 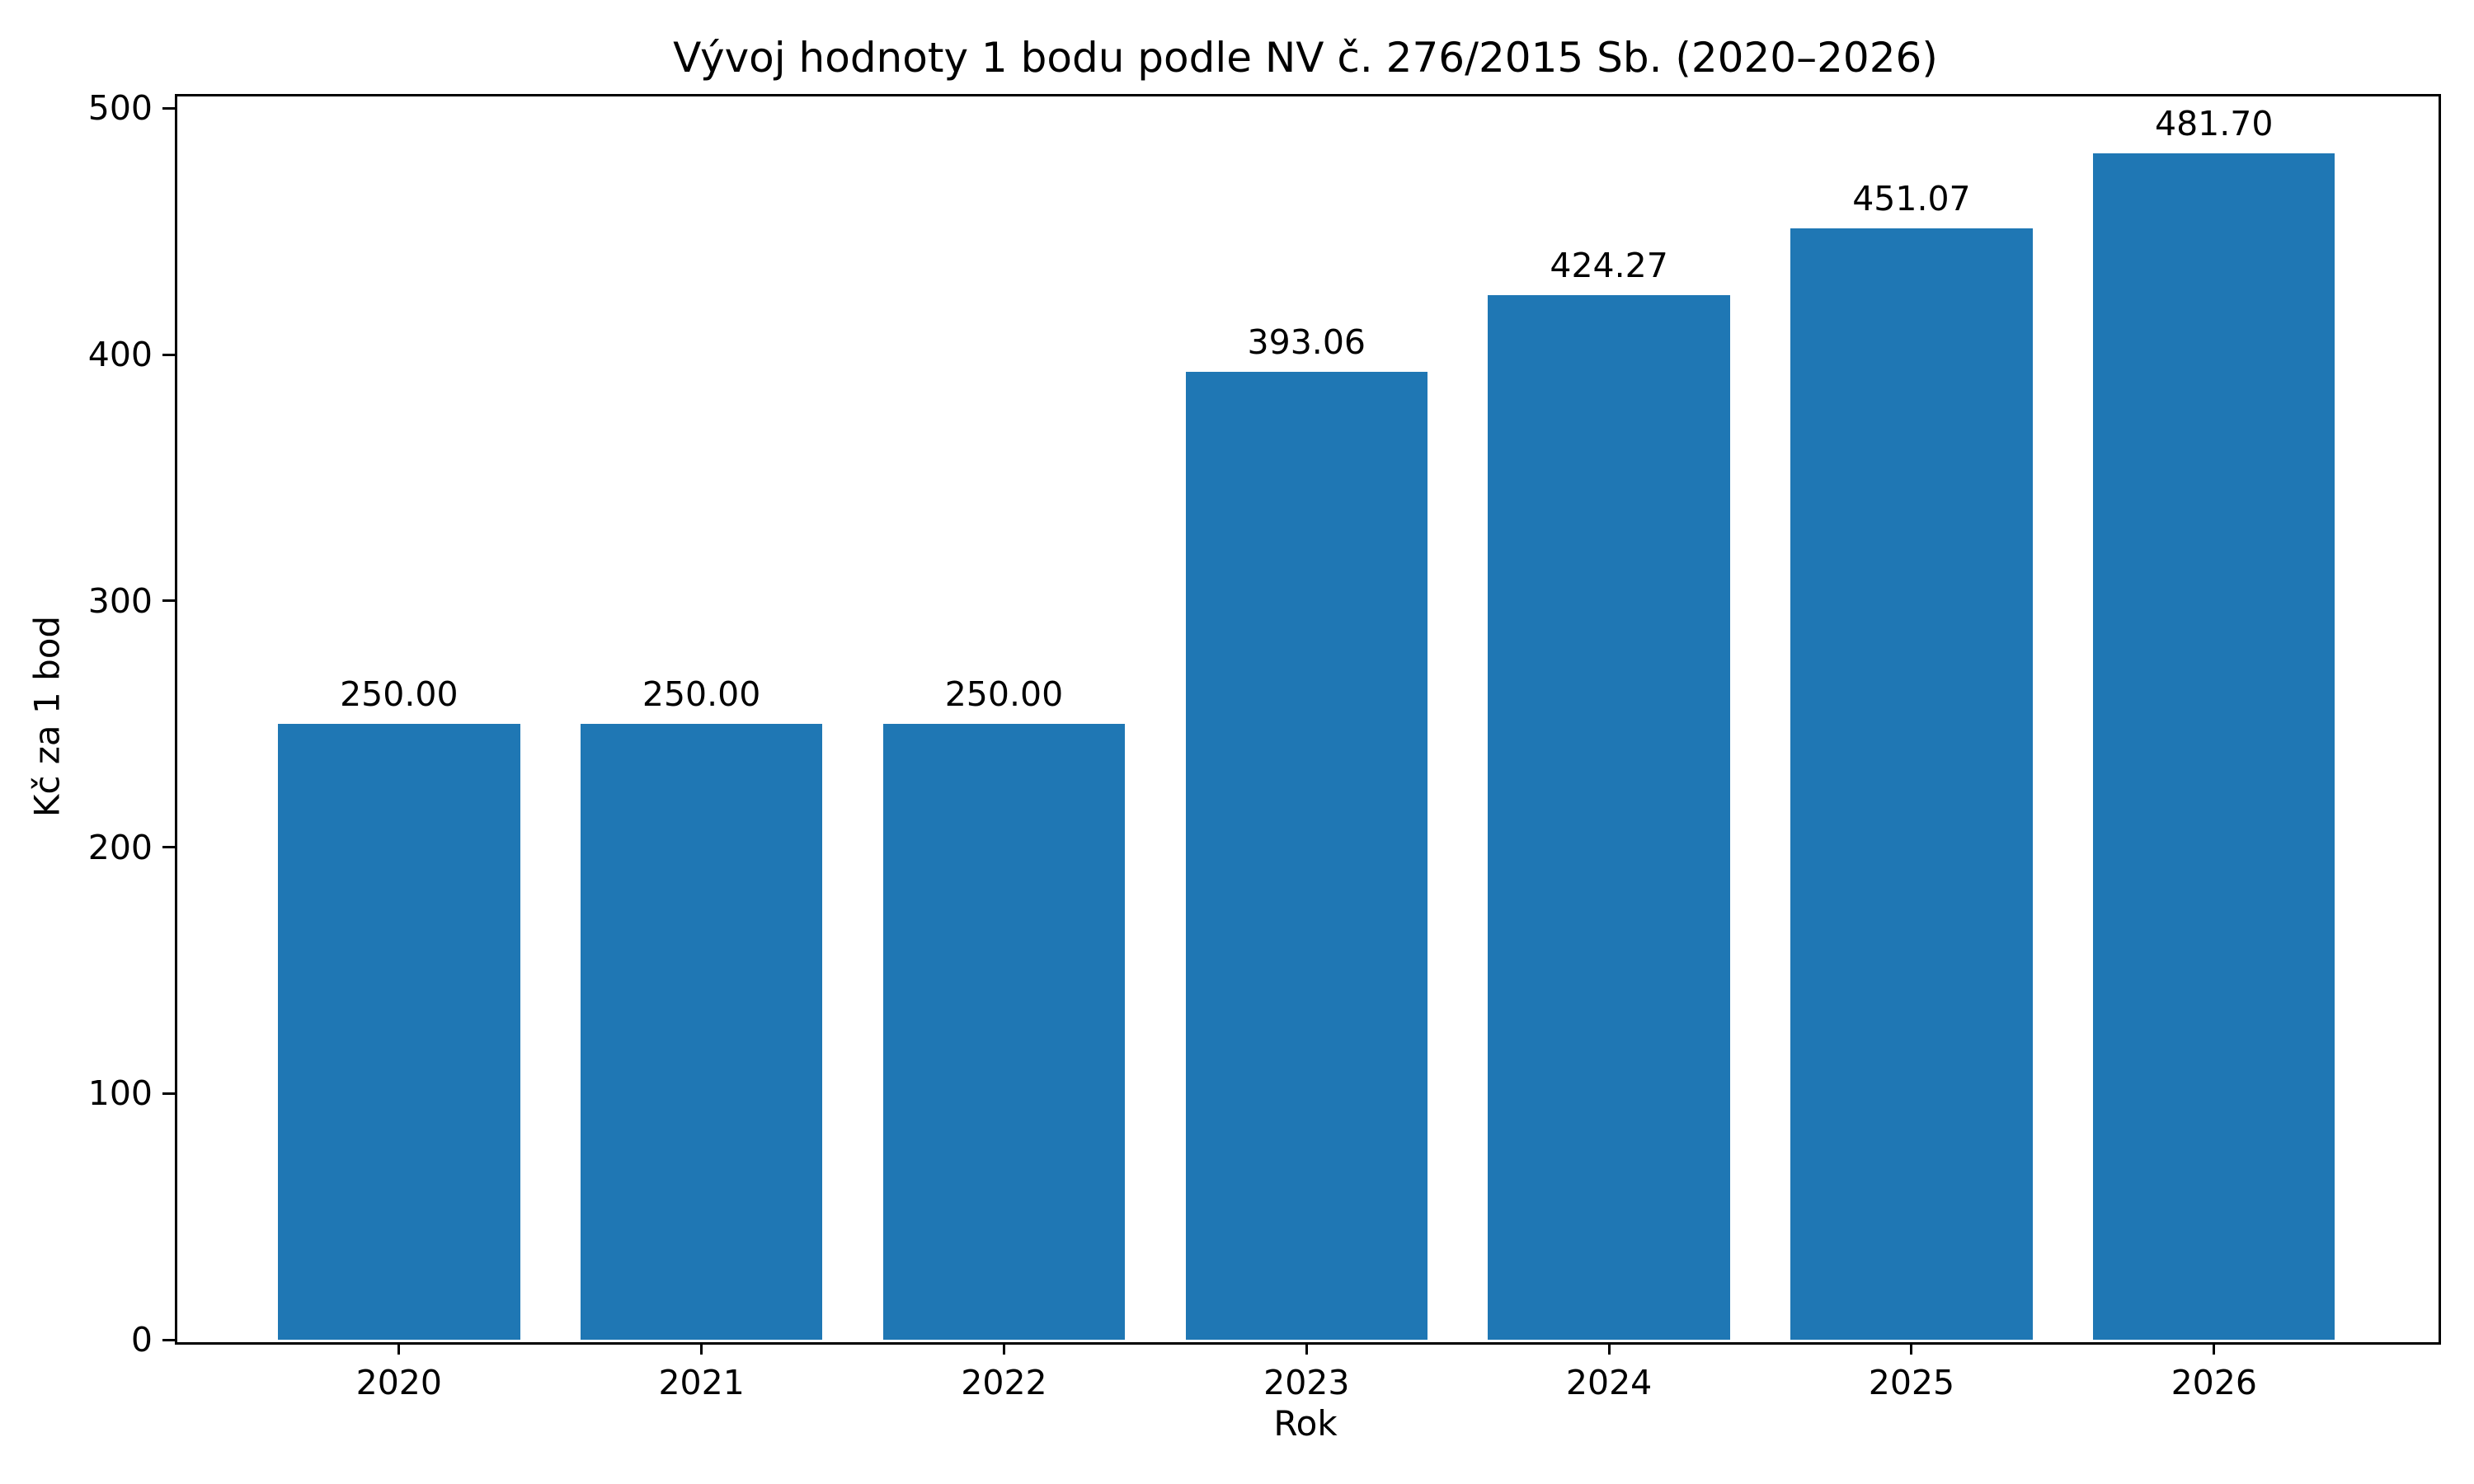 What do you see at coordinates (120, 355) in the screenshot?
I see `y-tick-label-400: 400` at bounding box center [120, 355].